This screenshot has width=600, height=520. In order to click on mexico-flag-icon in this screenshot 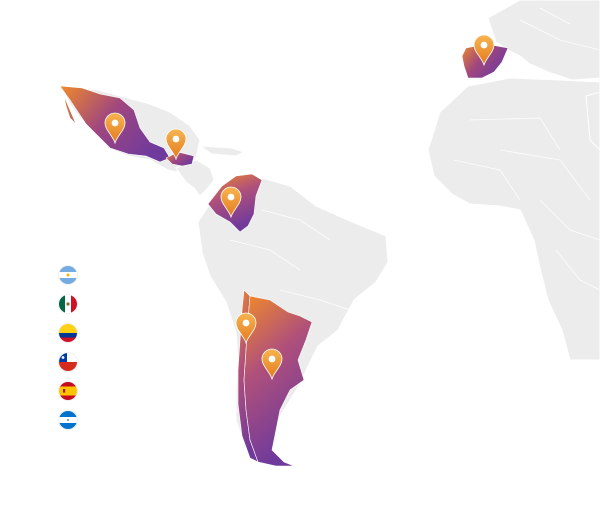, I will do `click(68, 304)`.